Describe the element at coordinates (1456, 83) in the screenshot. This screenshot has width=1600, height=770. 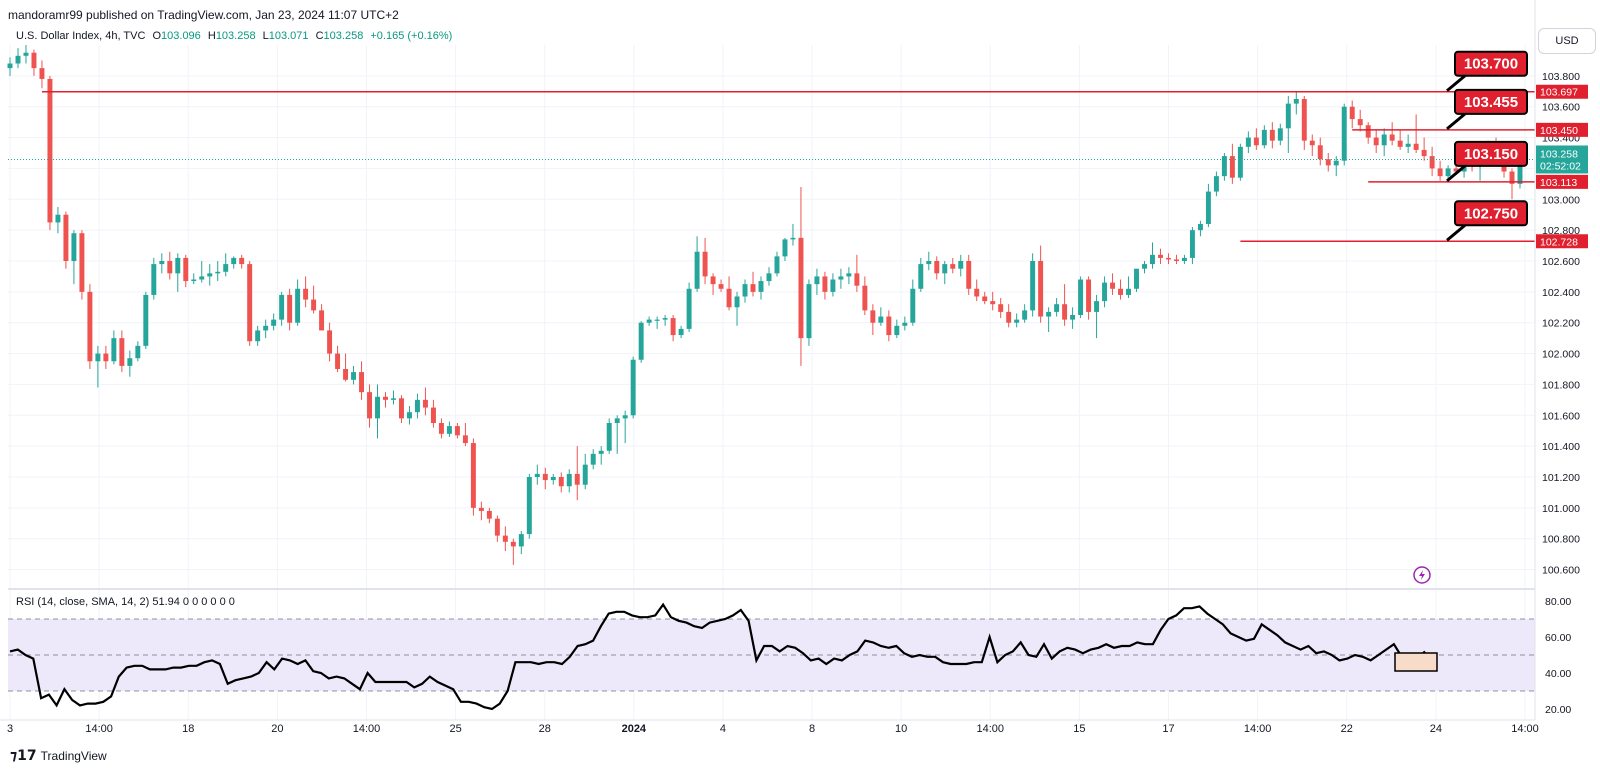
I see `callout-pointer` at that location.